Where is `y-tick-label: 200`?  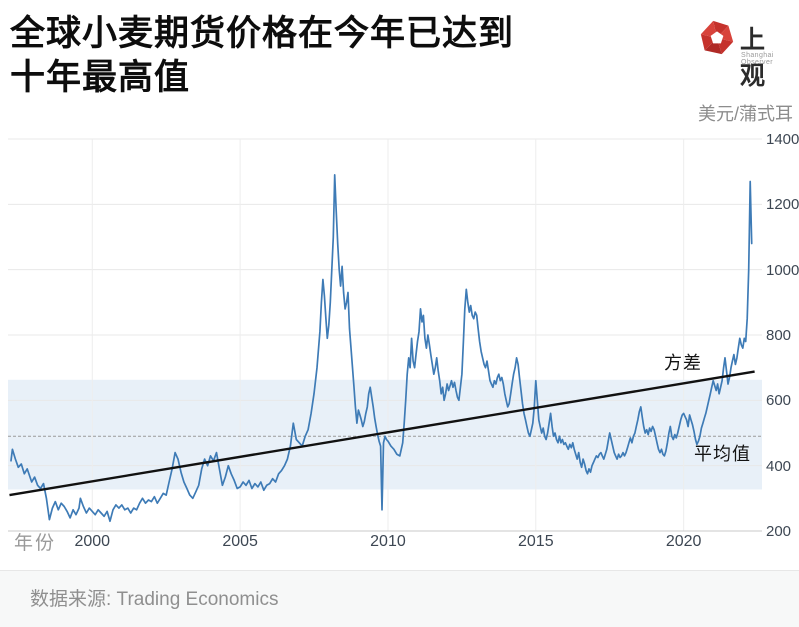 y-tick-label: 200 is located at coordinates (779, 531).